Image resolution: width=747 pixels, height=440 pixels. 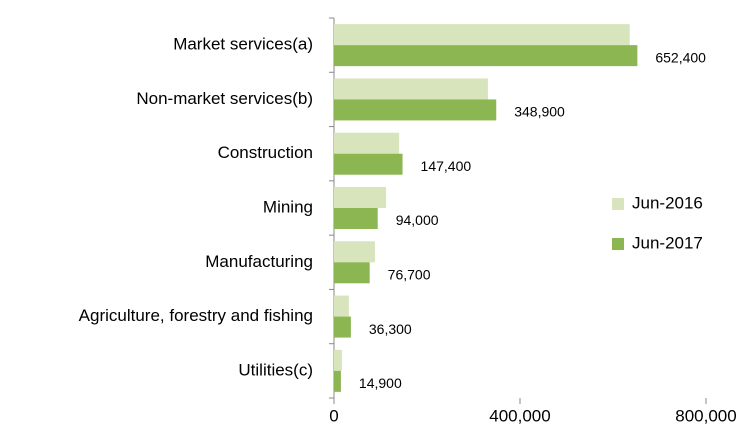 I want to click on value-label: 76,700, so click(x=409, y=274).